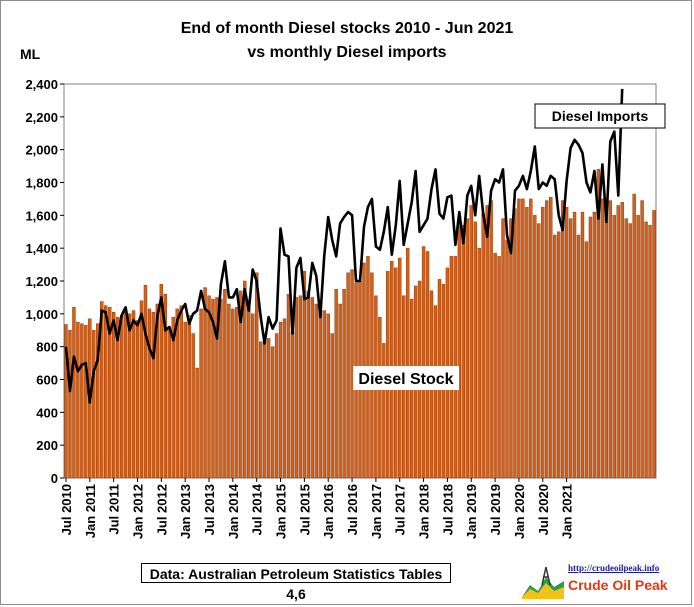  Describe the element at coordinates (30, 54) in the screenshot. I see `y-axis-unit-label: ML` at that location.